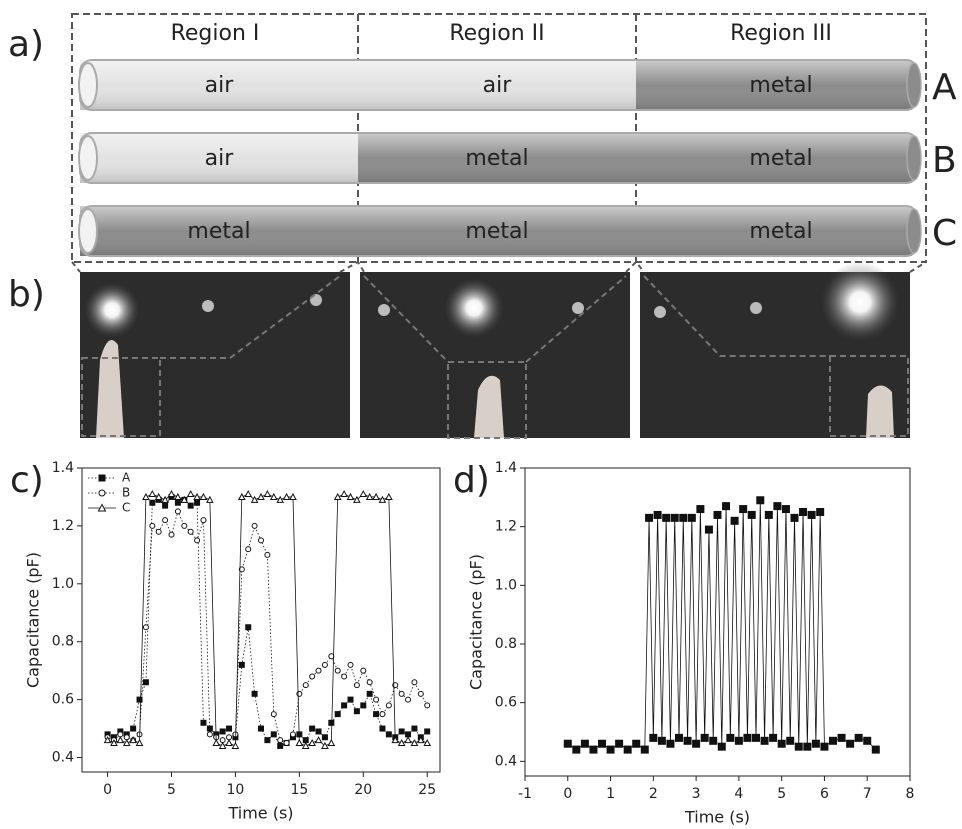  What do you see at coordinates (525, 794) in the screenshot?
I see `x-tick-label: -1` at bounding box center [525, 794].